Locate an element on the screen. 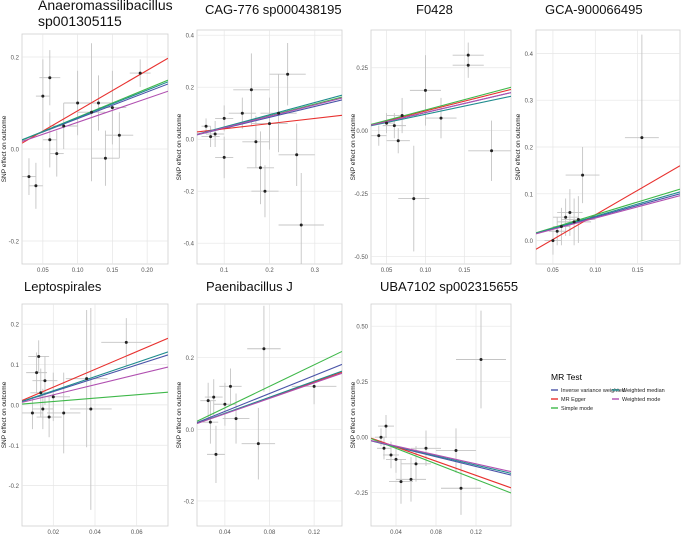 The width and height of the screenshot is (685, 547). x-tick-label: 0.1 is located at coordinates (224, 271).